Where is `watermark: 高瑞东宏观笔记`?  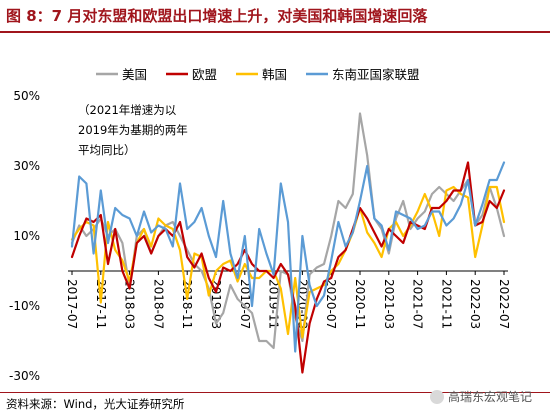
watermark: 高瑞东宏观笔记 is located at coordinates (480, 396).